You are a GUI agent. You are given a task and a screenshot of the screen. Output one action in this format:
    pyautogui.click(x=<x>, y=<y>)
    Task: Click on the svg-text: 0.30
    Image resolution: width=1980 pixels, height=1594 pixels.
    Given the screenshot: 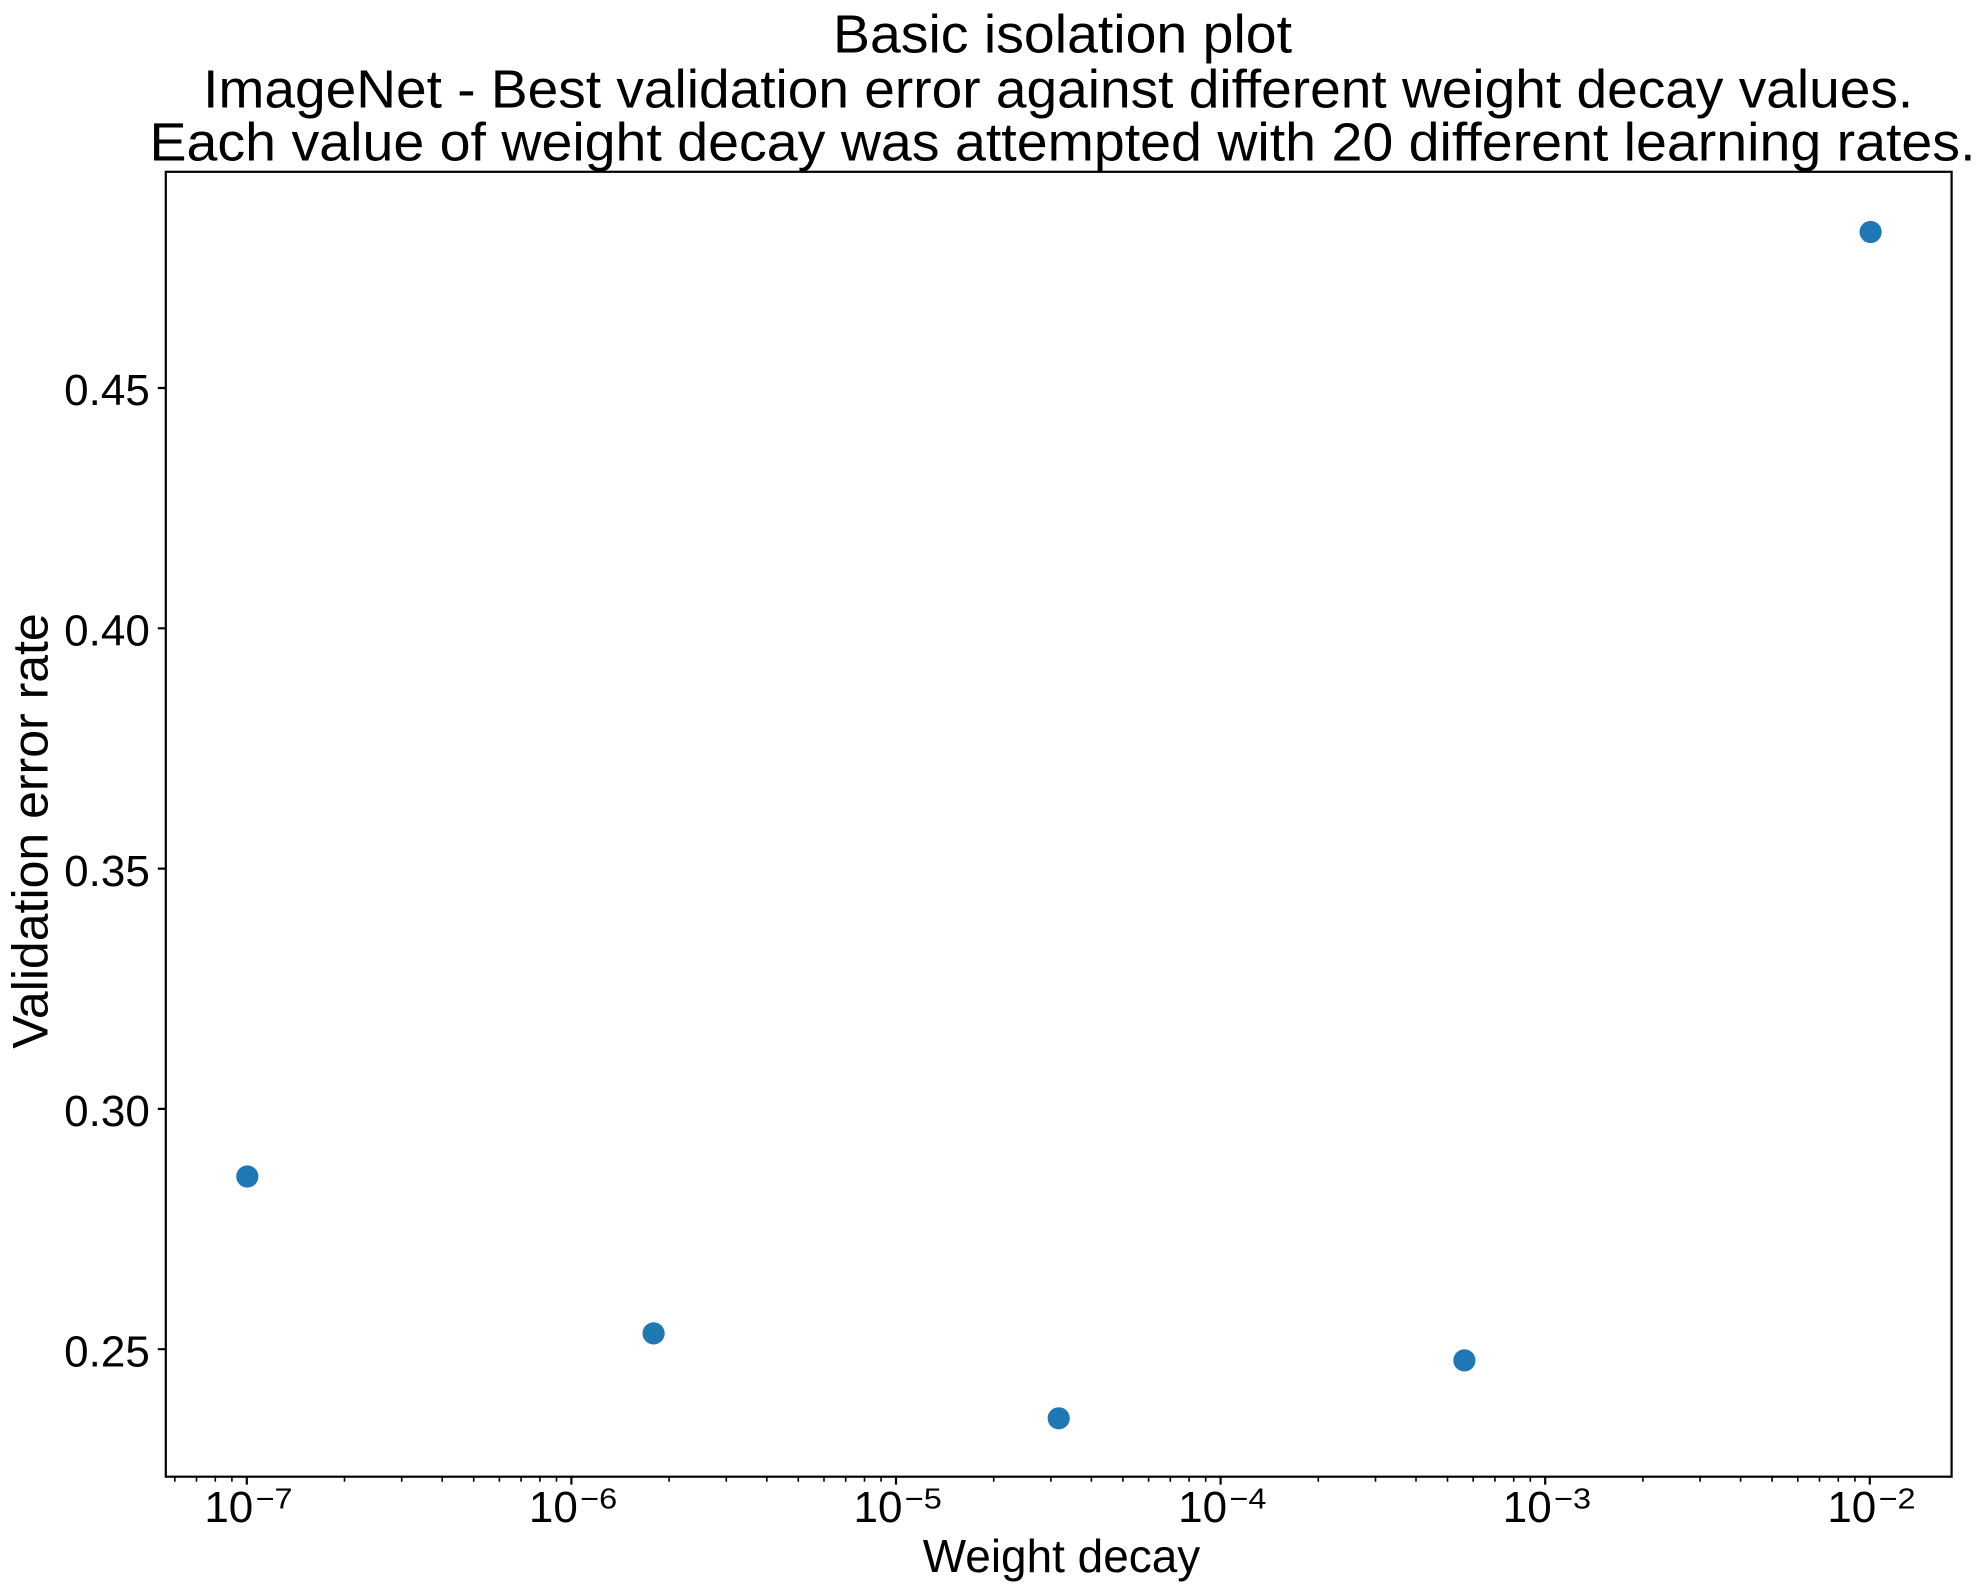 What is the action you would take?
    pyautogui.click(x=107, y=1111)
    